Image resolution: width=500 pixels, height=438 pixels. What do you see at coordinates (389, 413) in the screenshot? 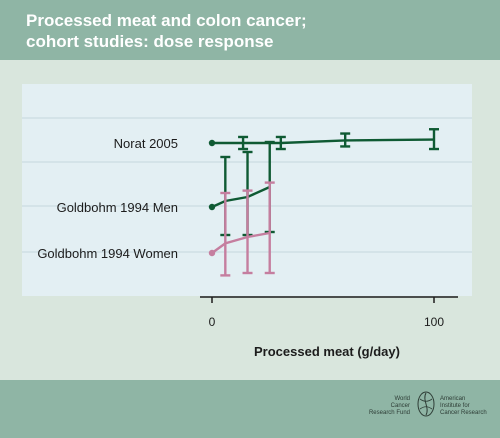
I see `wcrf-line-3: Research Fund` at bounding box center [389, 413].